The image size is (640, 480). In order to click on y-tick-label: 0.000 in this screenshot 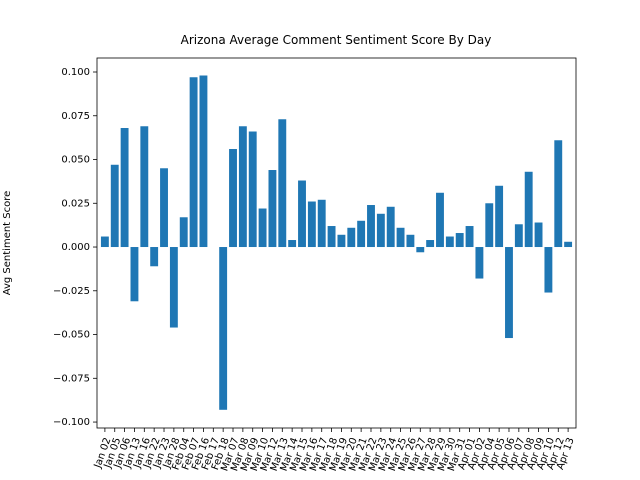, I will do `click(75, 247)`.